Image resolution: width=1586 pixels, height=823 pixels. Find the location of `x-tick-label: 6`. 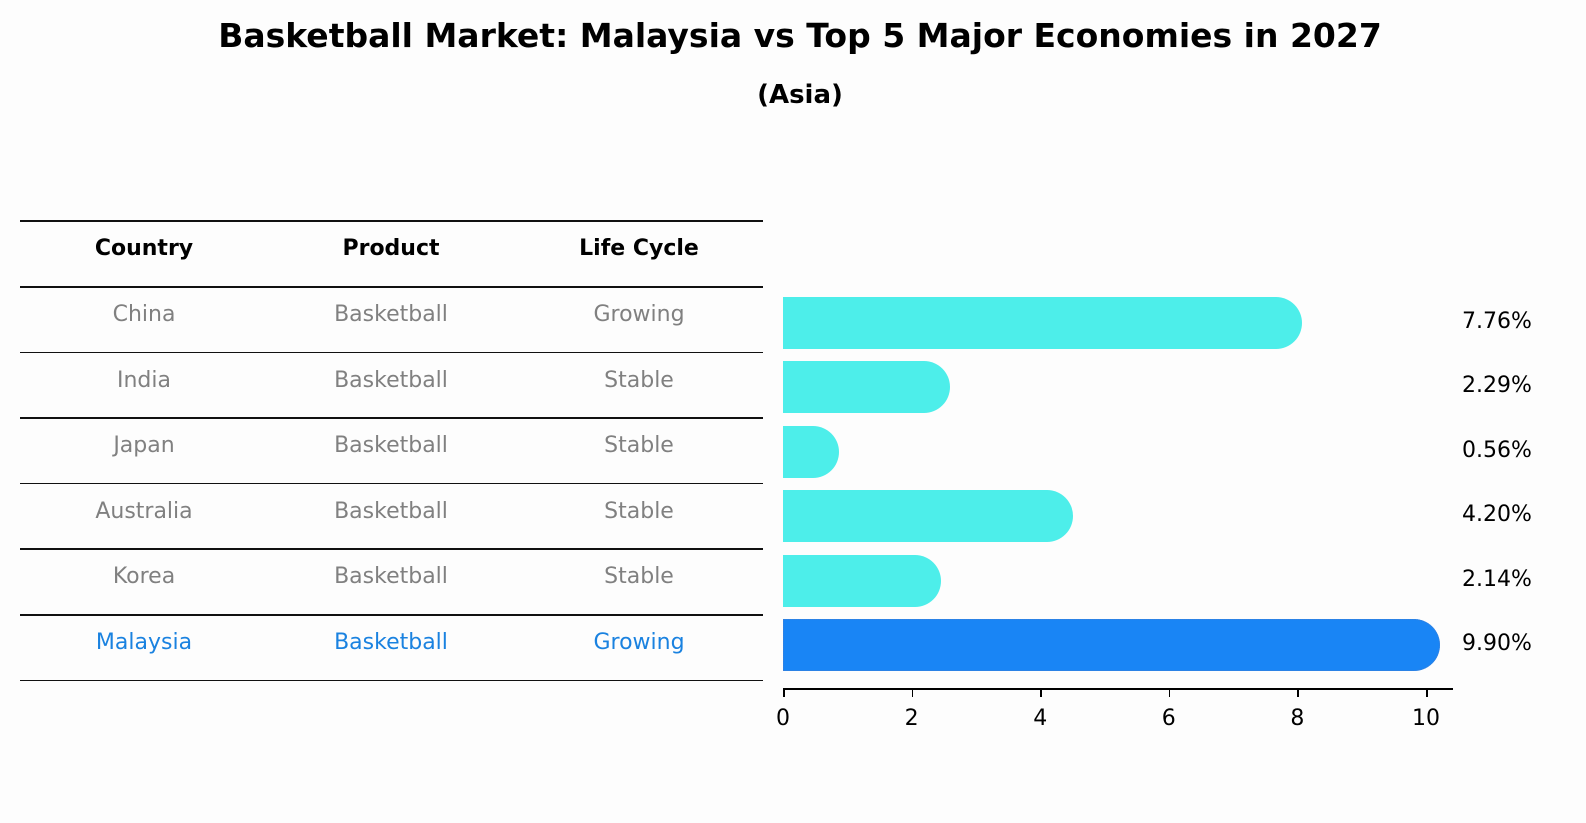

x-tick-label: 6 is located at coordinates (1168, 718).